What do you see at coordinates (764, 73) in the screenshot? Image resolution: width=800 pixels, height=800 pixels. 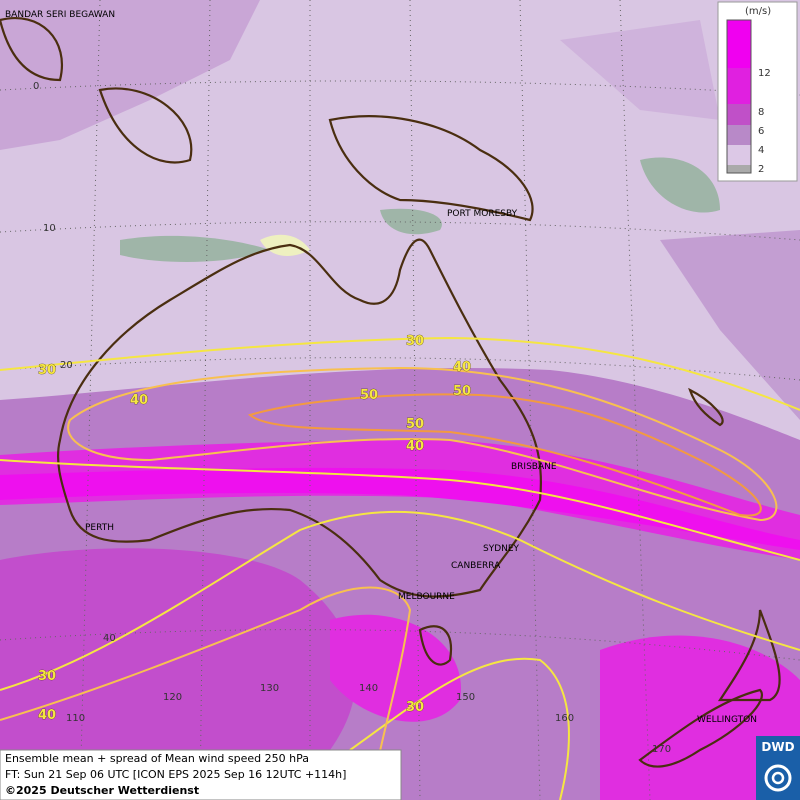 I see `legend-tick: 12` at bounding box center [764, 73].